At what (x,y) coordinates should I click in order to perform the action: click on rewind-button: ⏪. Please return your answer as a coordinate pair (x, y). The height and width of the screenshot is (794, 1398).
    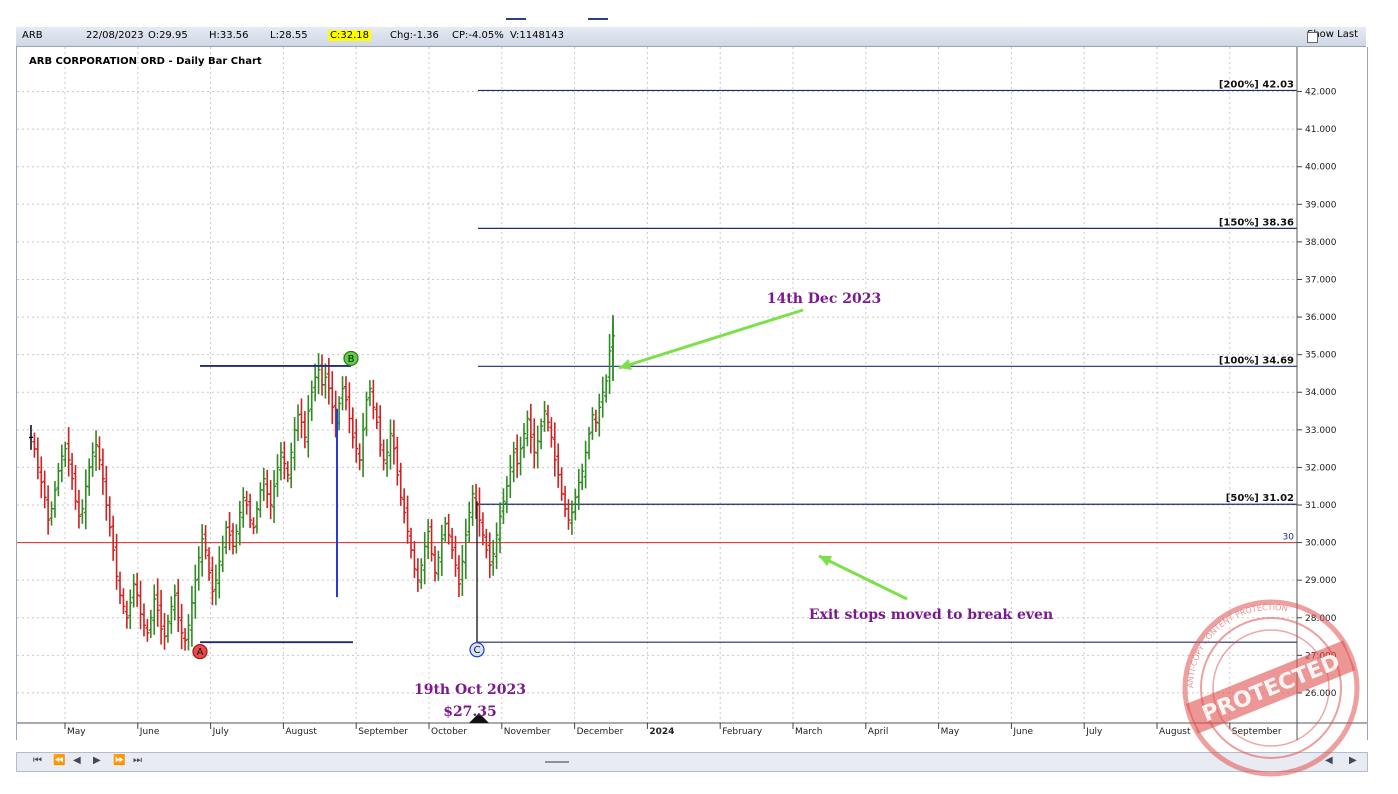
    Looking at the image, I should click on (59, 760).